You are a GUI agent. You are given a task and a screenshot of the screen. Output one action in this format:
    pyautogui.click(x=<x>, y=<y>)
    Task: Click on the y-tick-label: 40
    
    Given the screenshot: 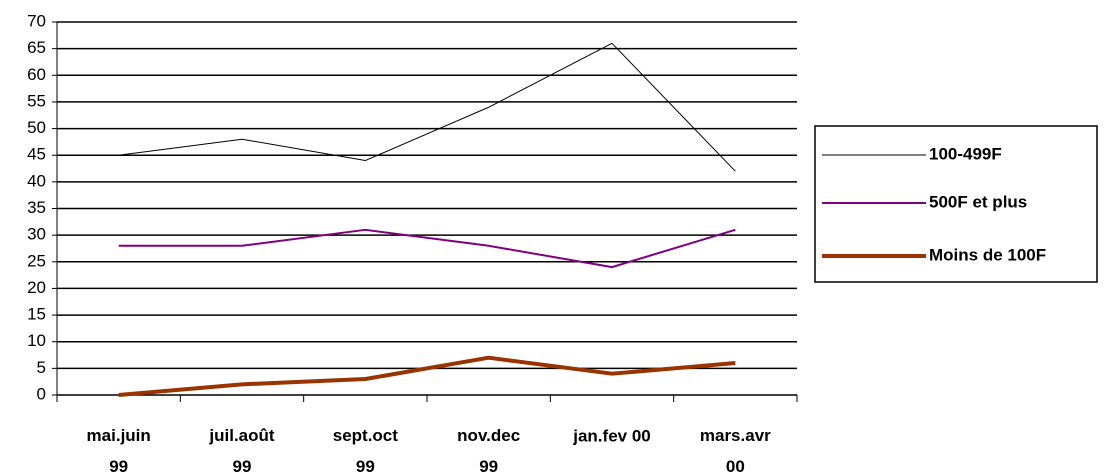 What is the action you would take?
    pyautogui.click(x=36, y=180)
    